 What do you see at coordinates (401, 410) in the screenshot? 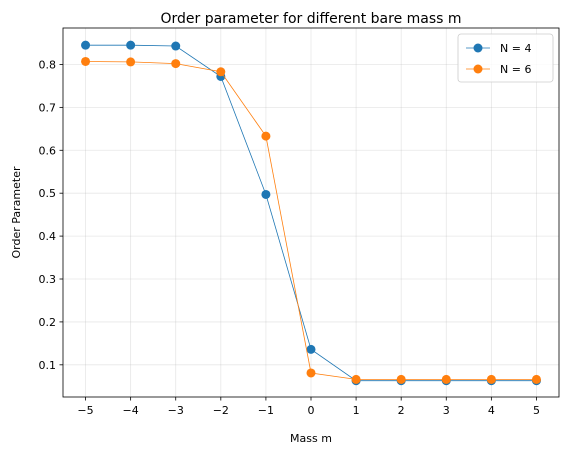
I see `x-tick-label: 2` at bounding box center [401, 410].